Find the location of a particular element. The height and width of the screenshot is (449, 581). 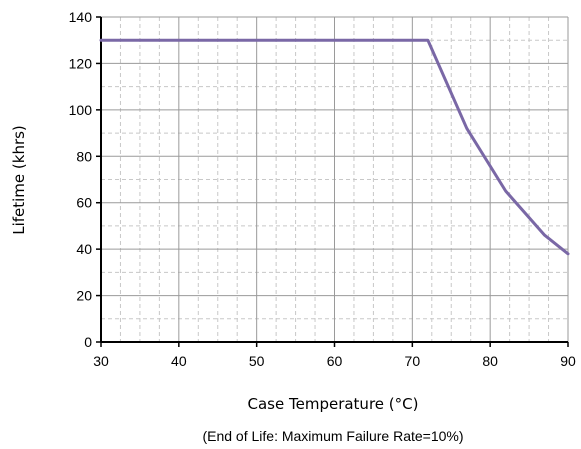

y-tick-label: 0 is located at coordinates (88, 342).